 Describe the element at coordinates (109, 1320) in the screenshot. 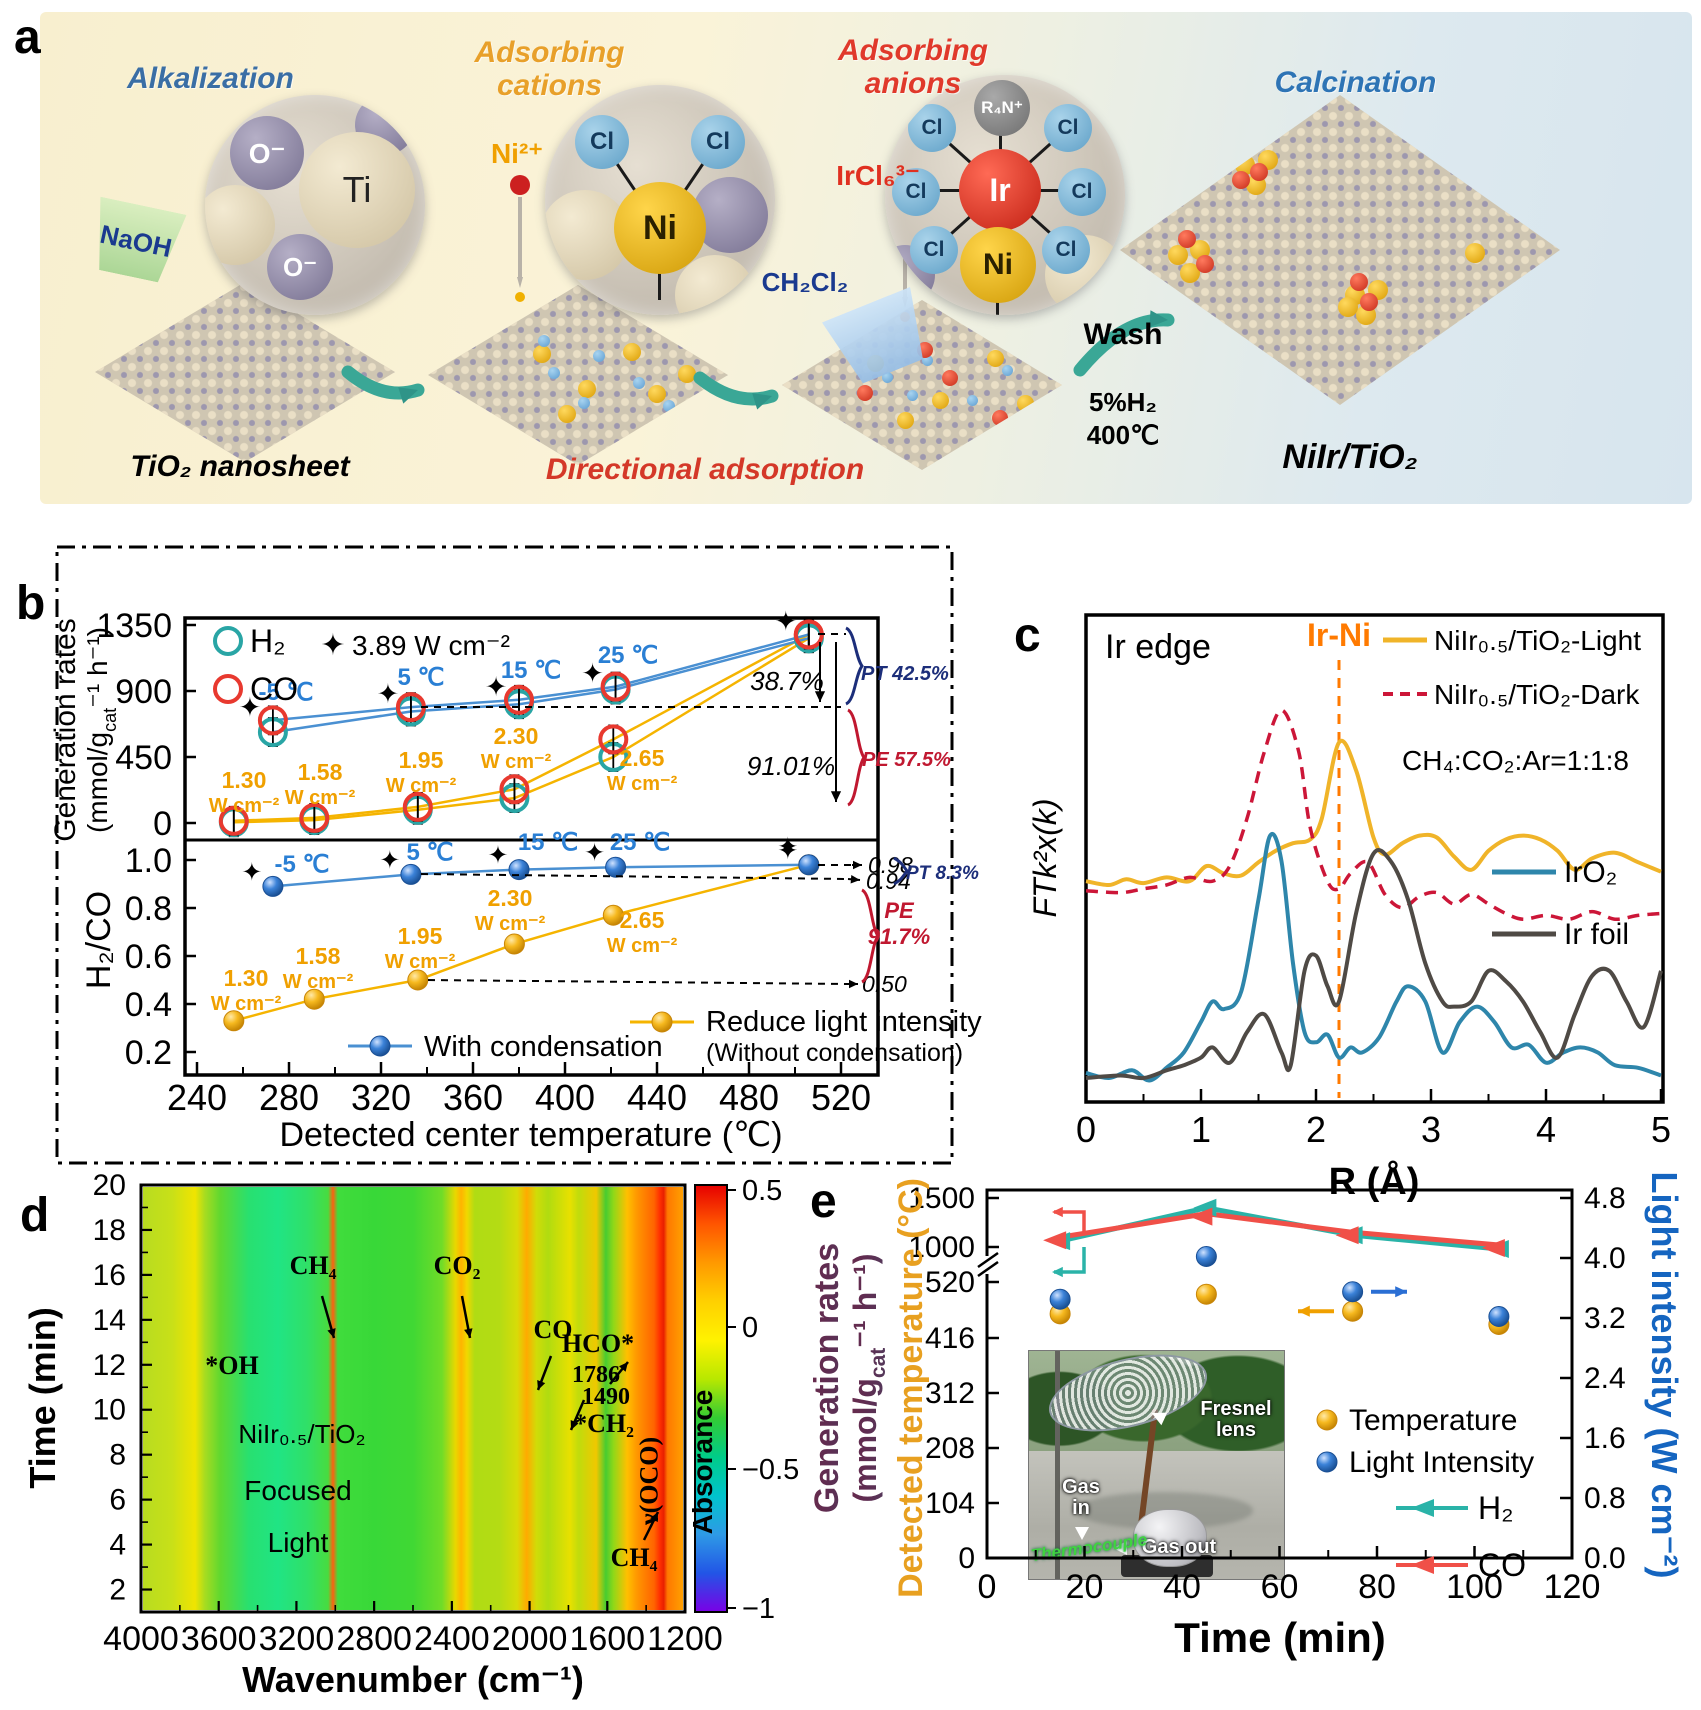

I see `svg-text: 14` at that location.